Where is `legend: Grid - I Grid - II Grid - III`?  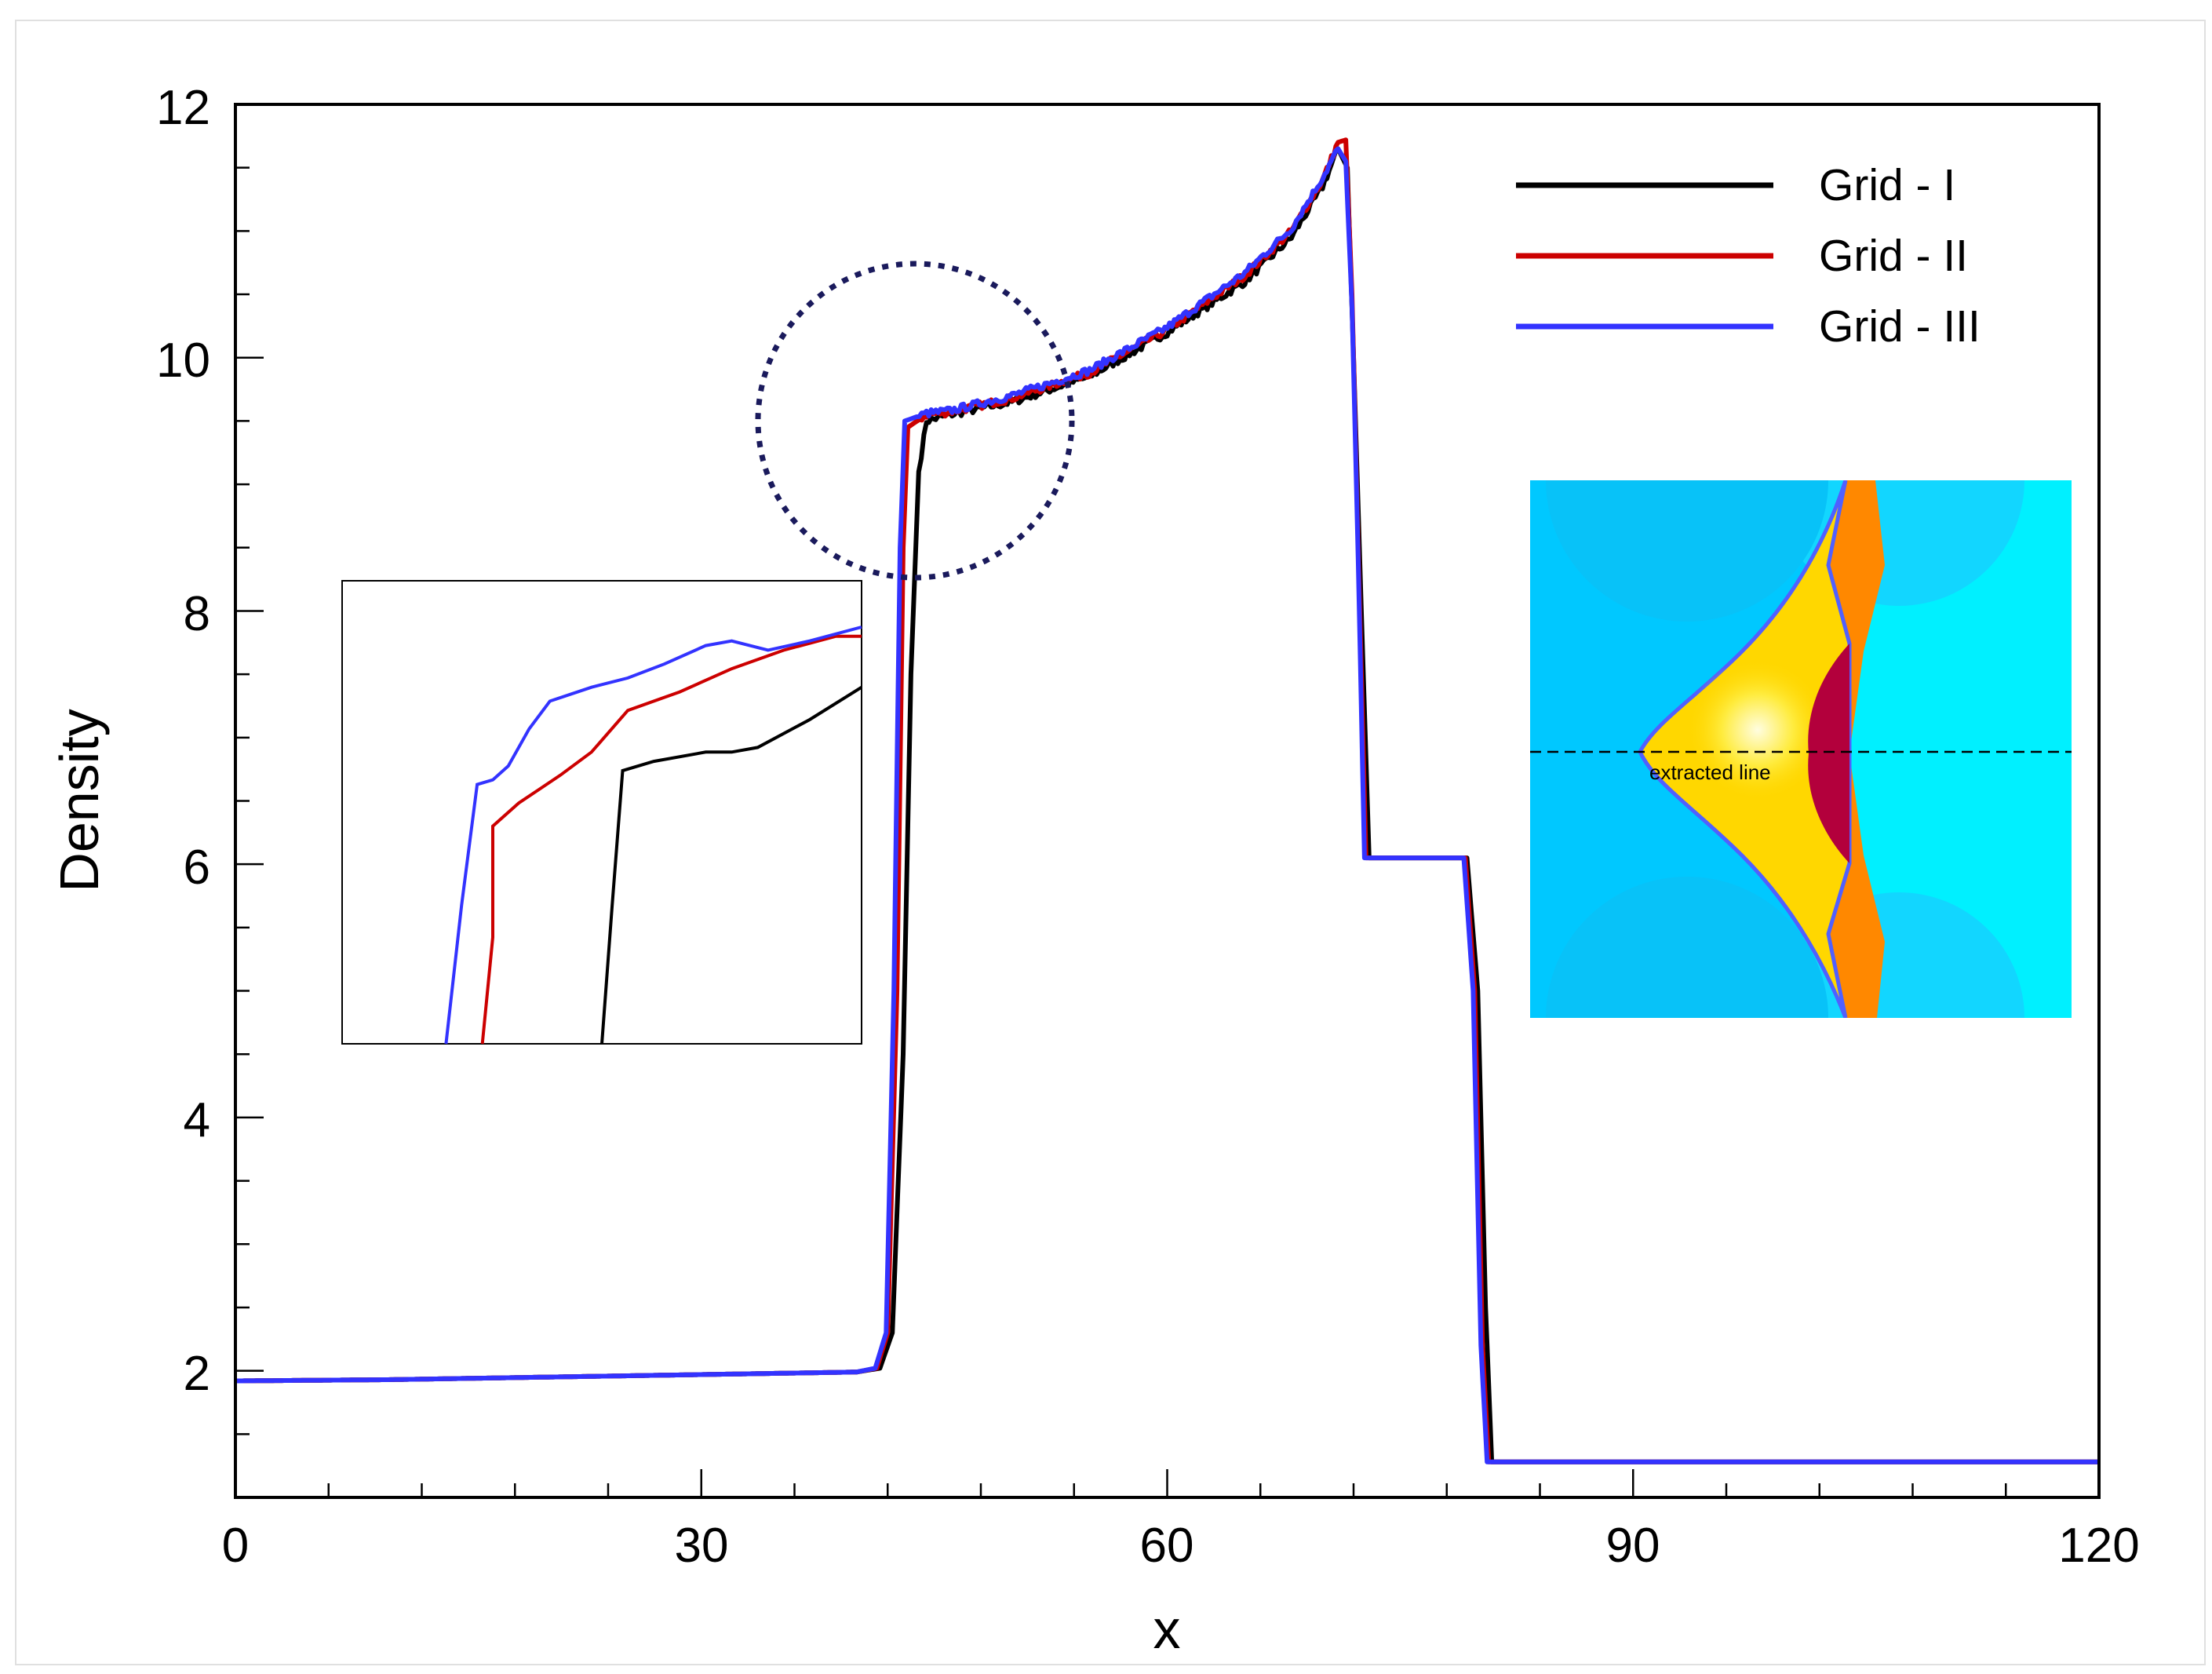 legend: Grid - I Grid - II Grid - III is located at coordinates (1748, 256).